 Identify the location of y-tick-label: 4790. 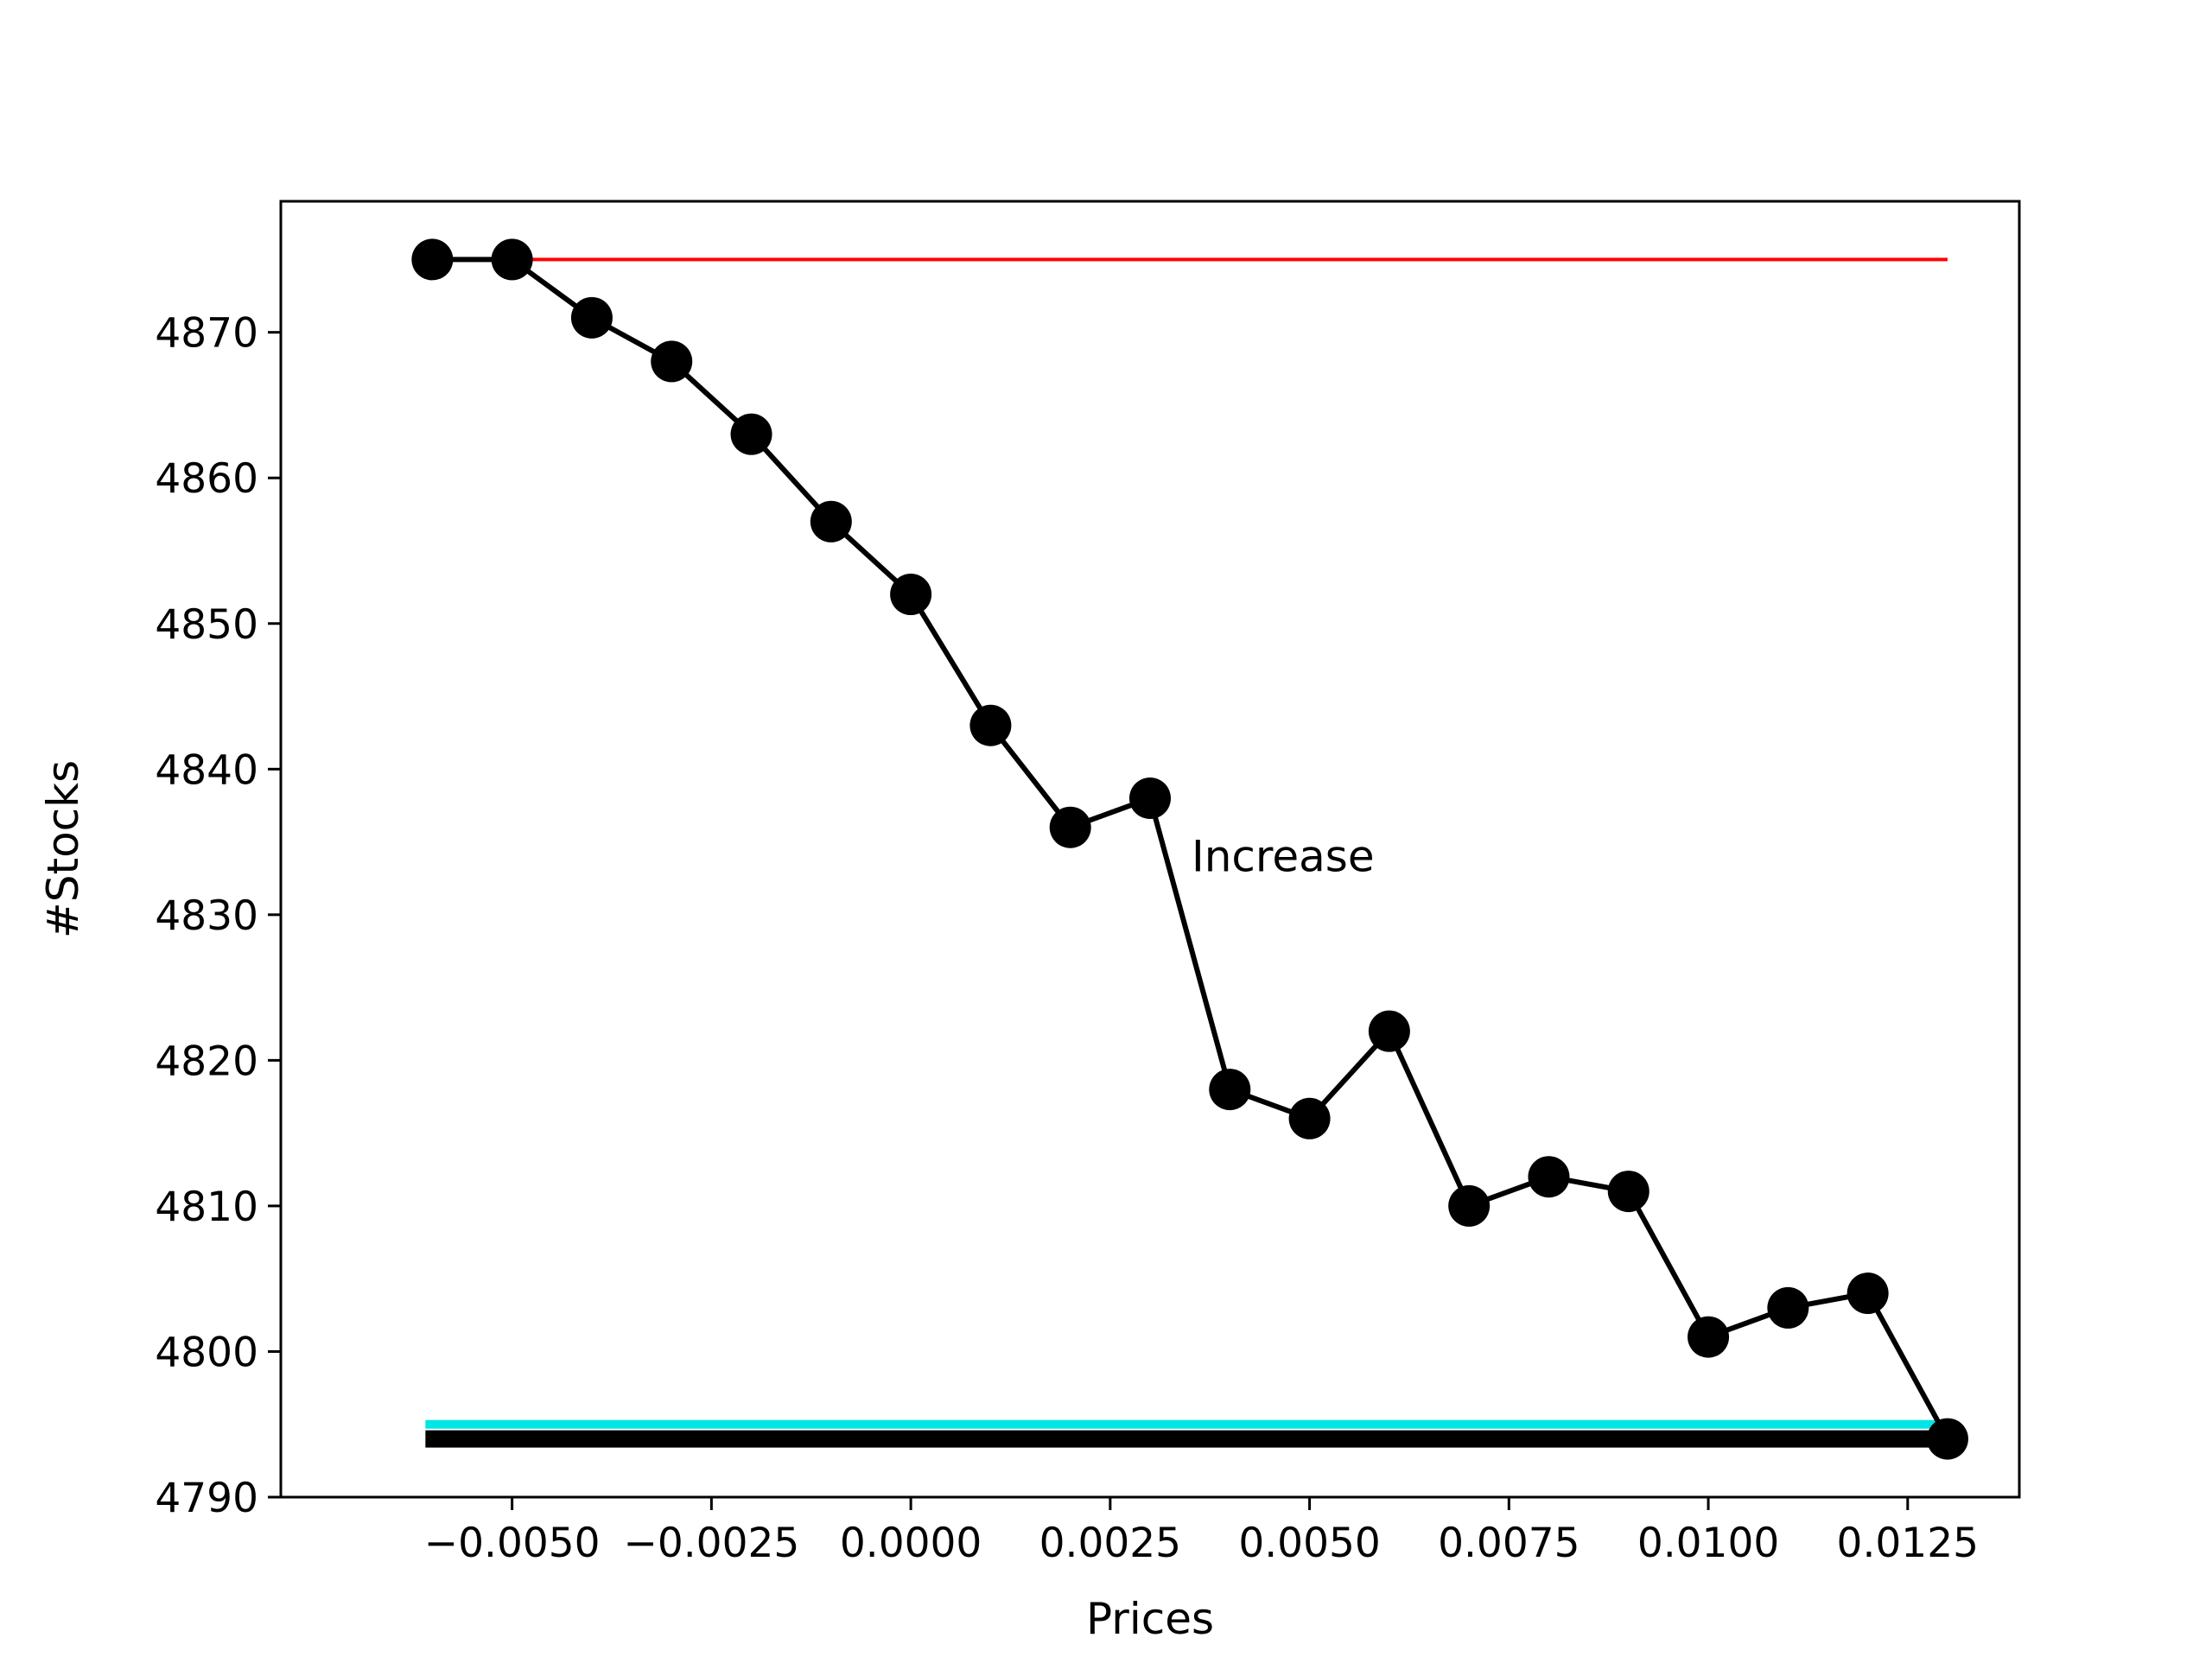
(206, 1499).